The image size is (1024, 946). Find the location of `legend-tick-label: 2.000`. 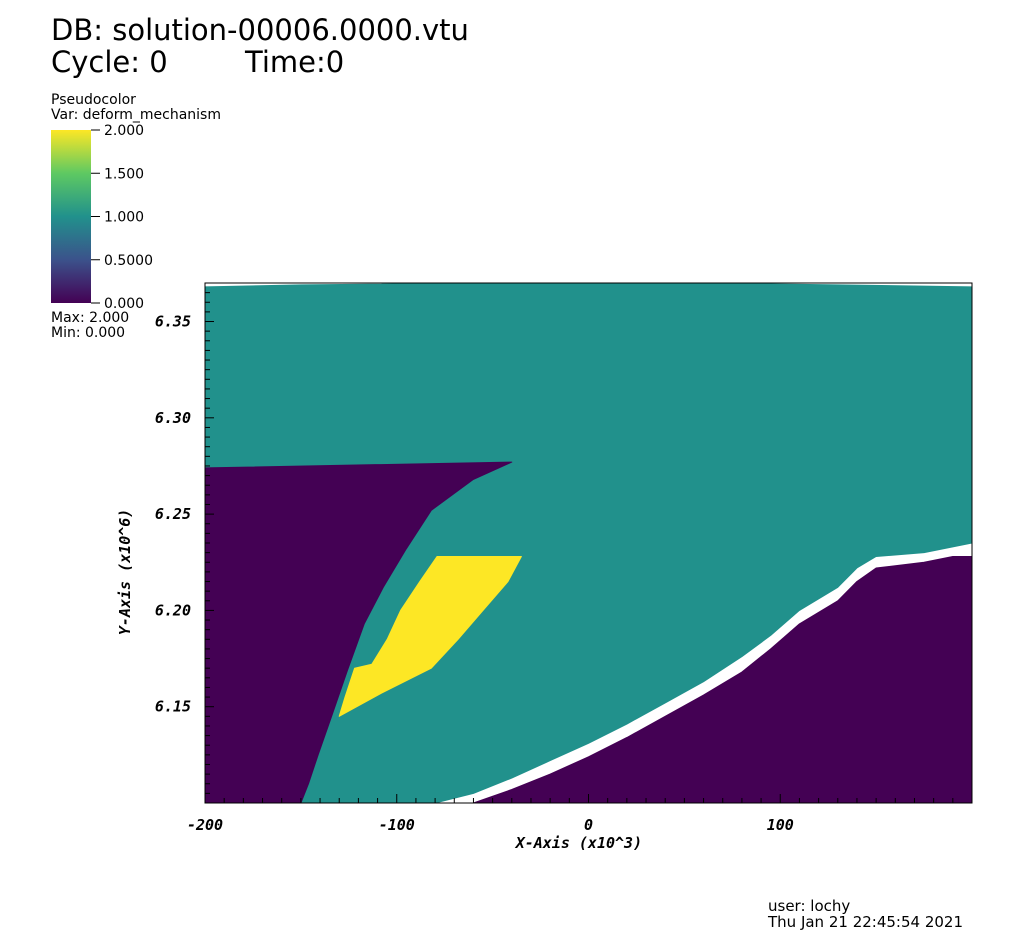

legend-tick-label: 2.000 is located at coordinates (124, 131).